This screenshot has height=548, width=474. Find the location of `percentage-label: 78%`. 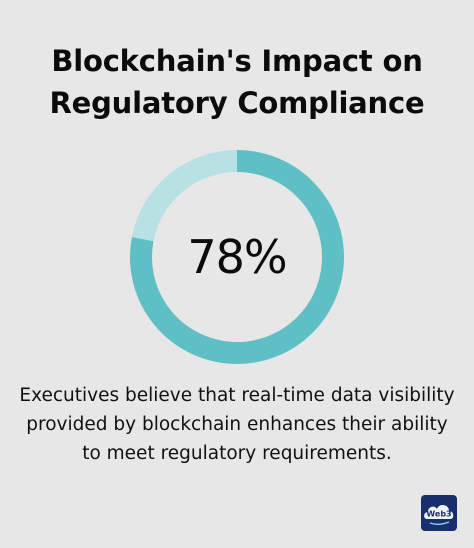

percentage-label: 78% is located at coordinates (237, 257).